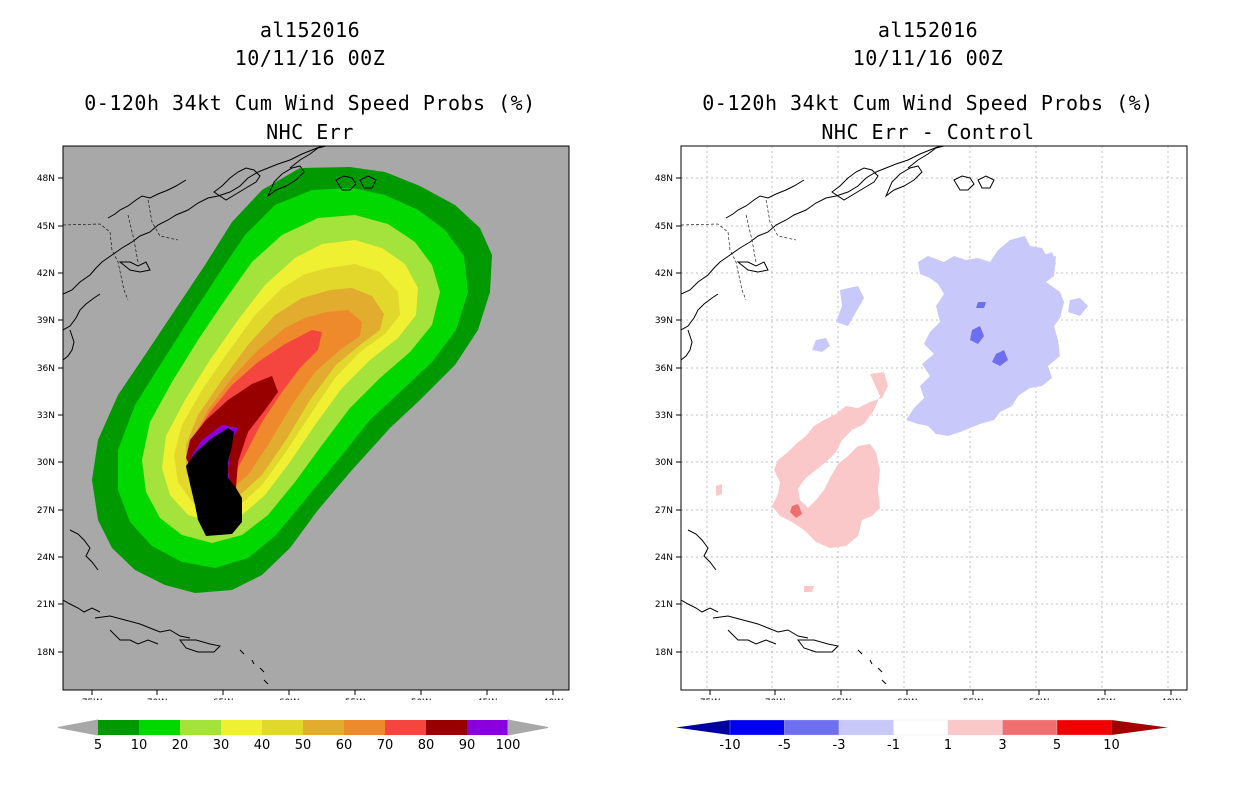 The image size is (1236, 800). What do you see at coordinates (46, 653) in the screenshot?
I see `lat-label: 18N` at bounding box center [46, 653].